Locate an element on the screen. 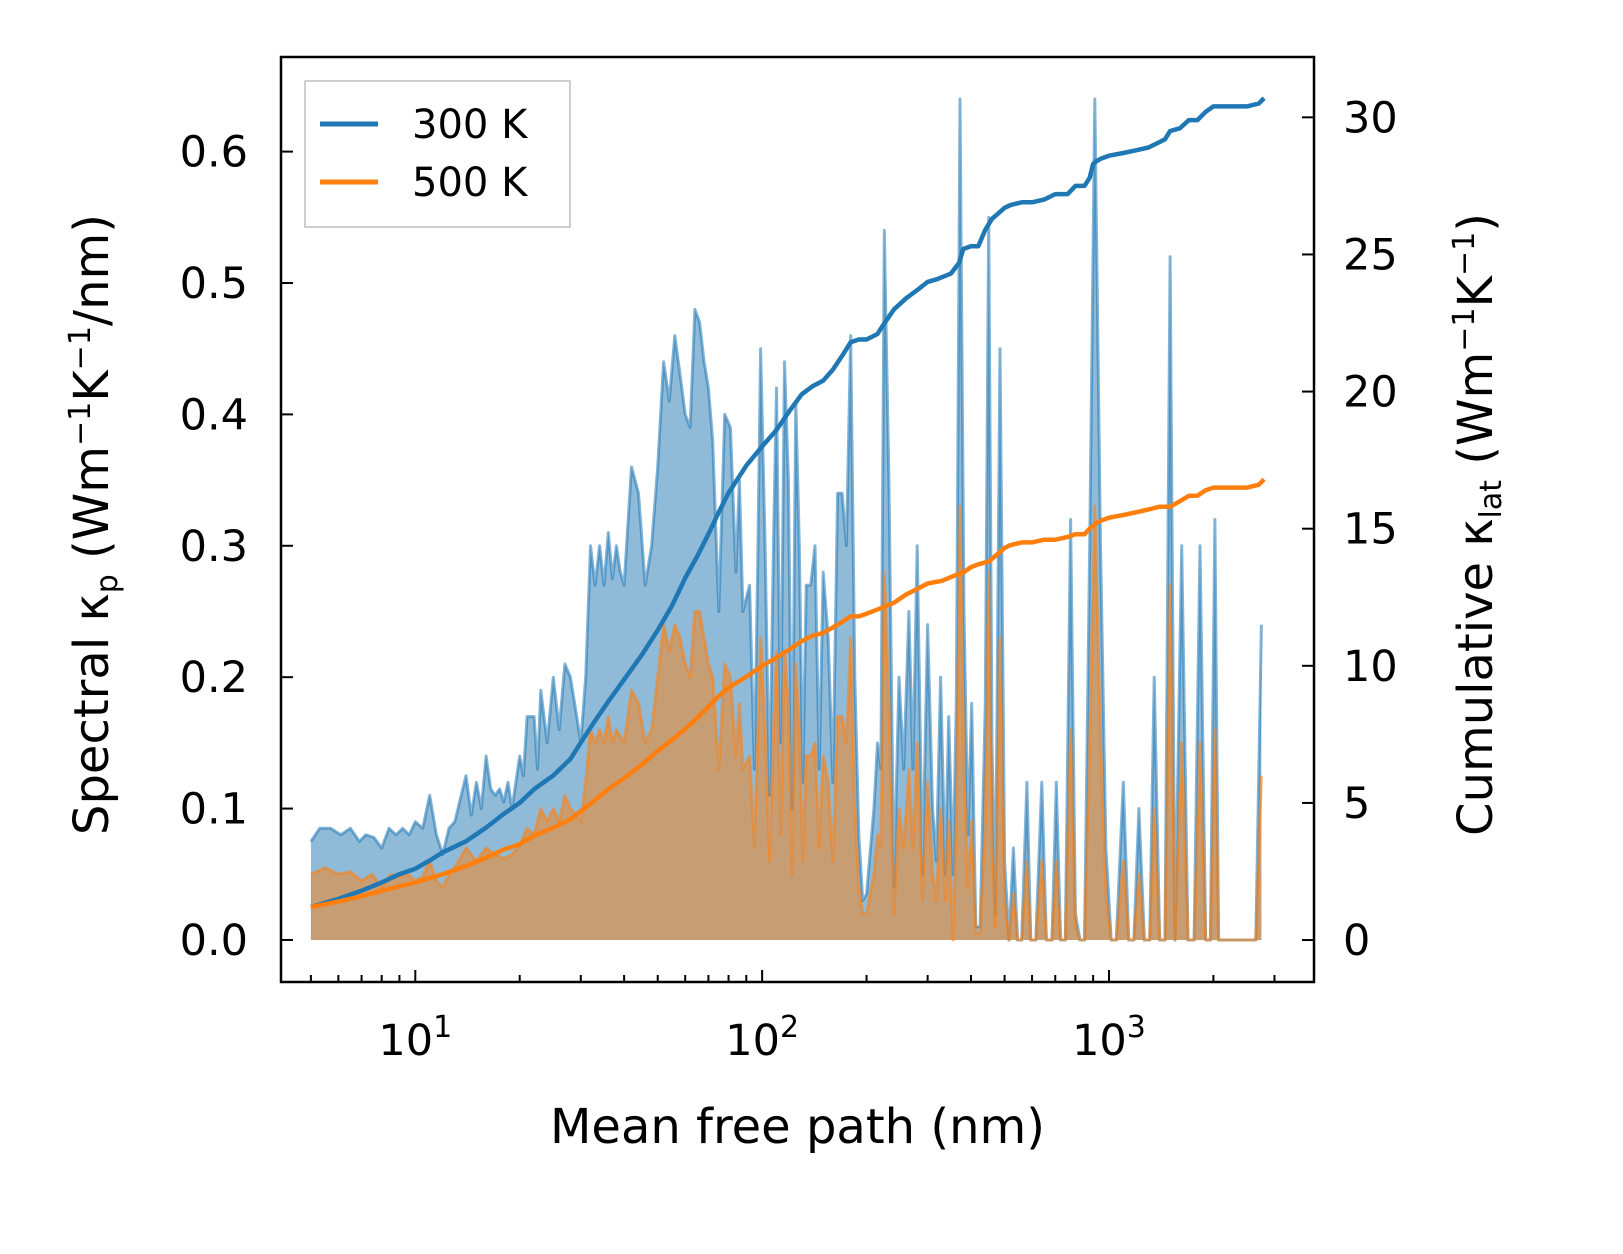 This screenshot has height=1254, width=1623. right-y-tick-label-5: 25 is located at coordinates (1370, 255).